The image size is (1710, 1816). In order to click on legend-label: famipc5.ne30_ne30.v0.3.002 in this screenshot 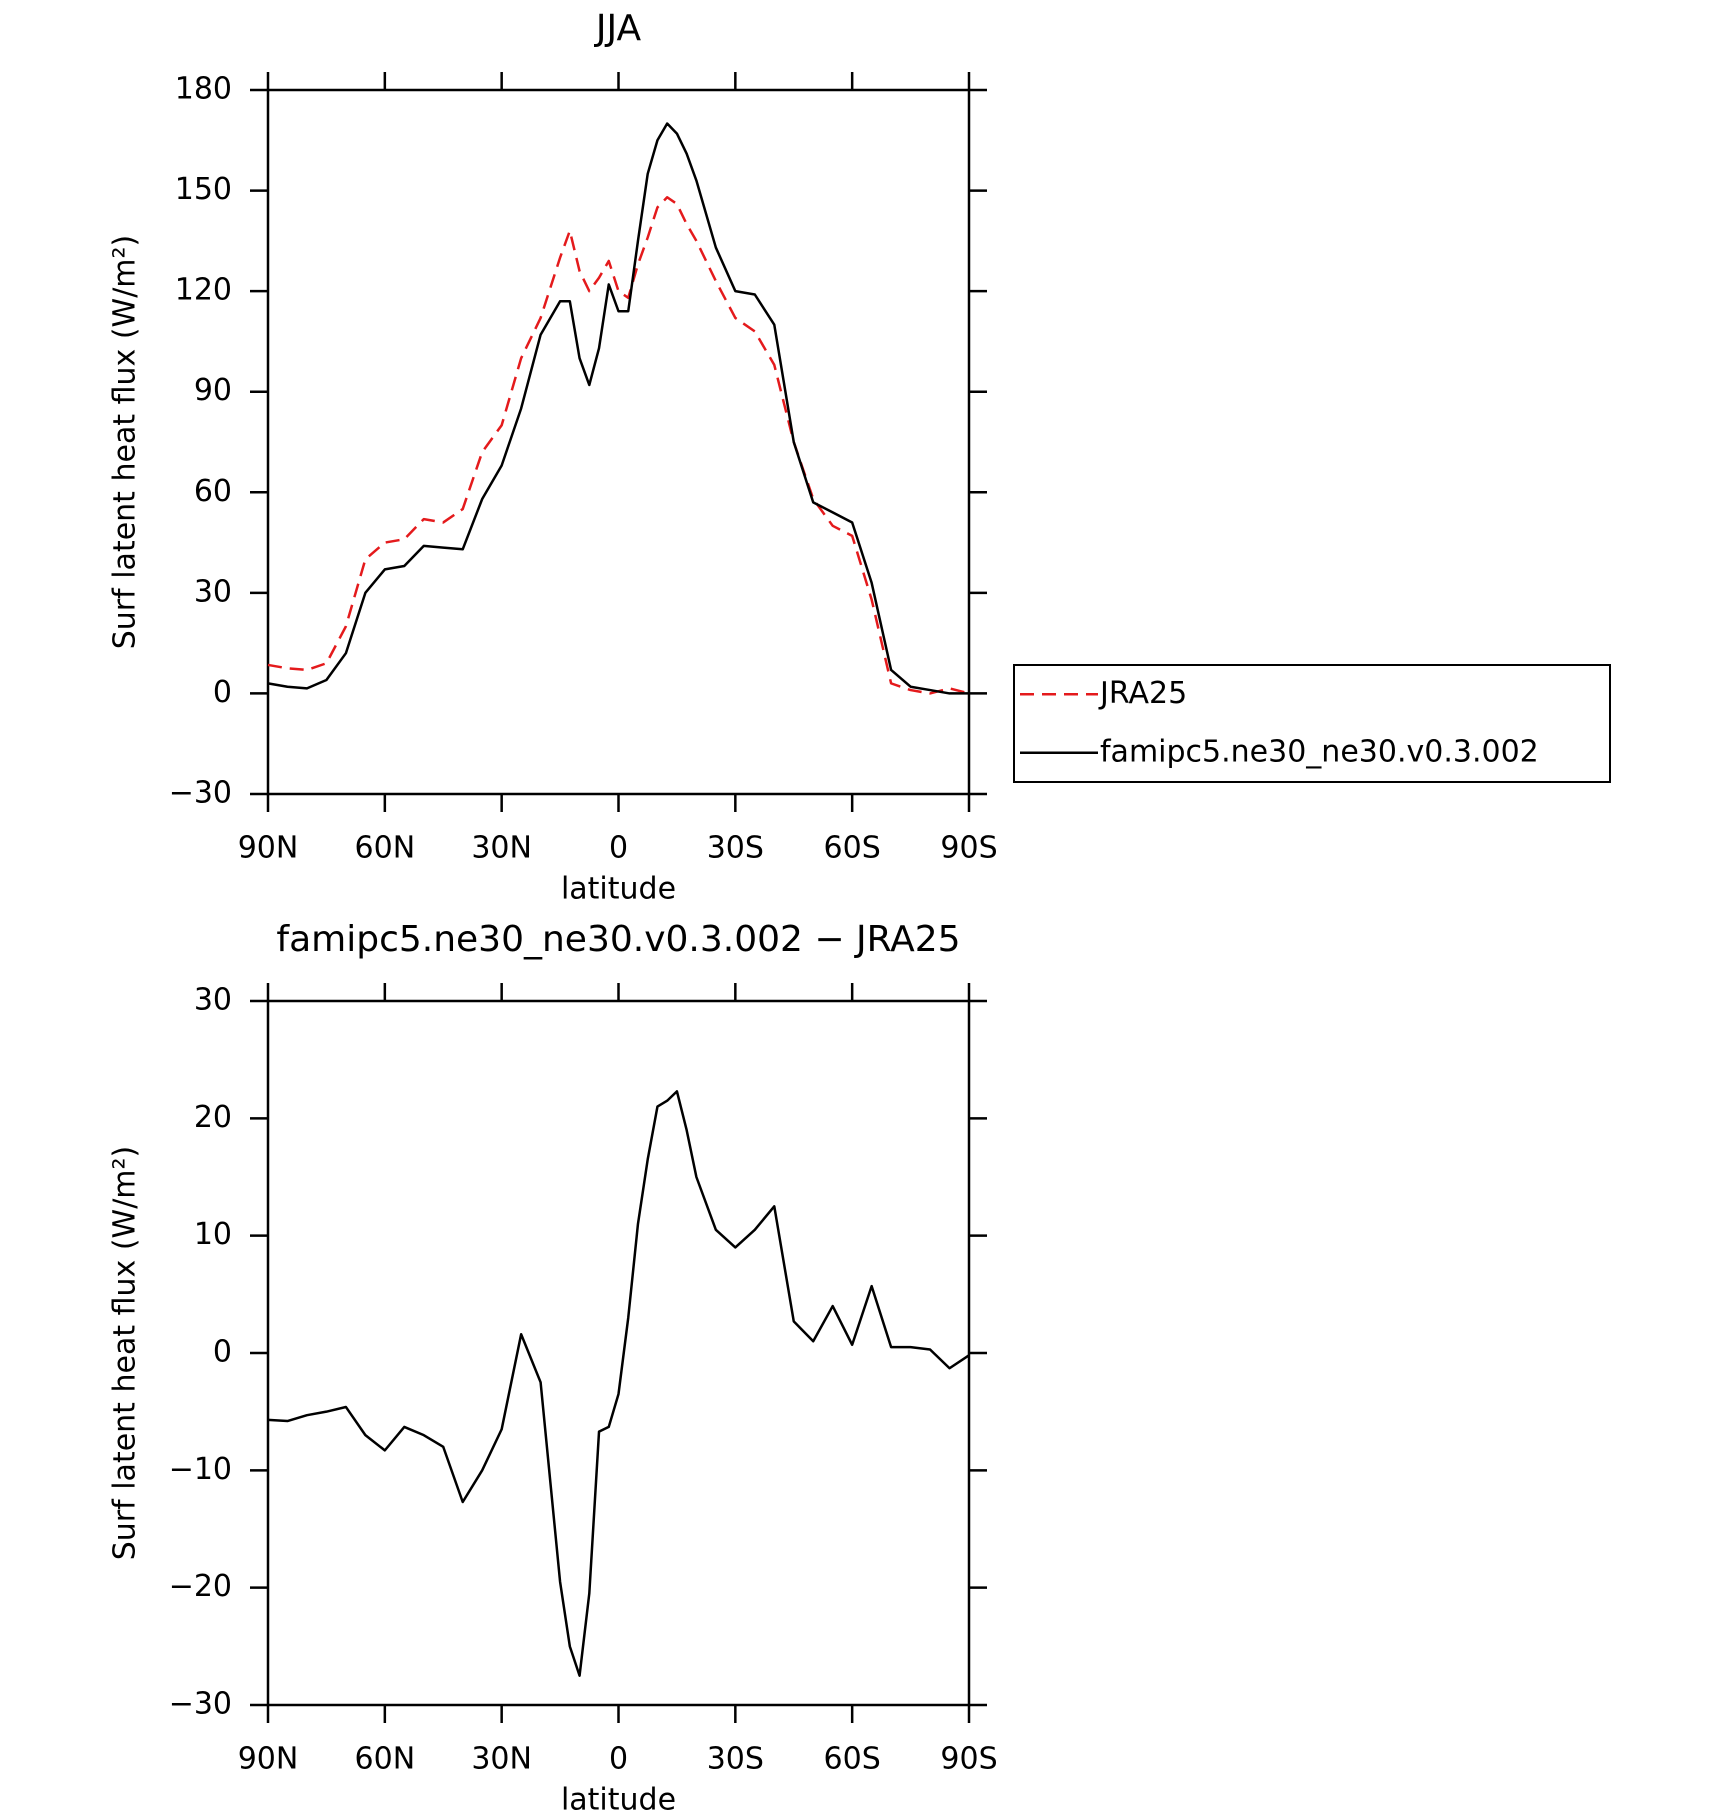, I will do `click(1319, 751)`.